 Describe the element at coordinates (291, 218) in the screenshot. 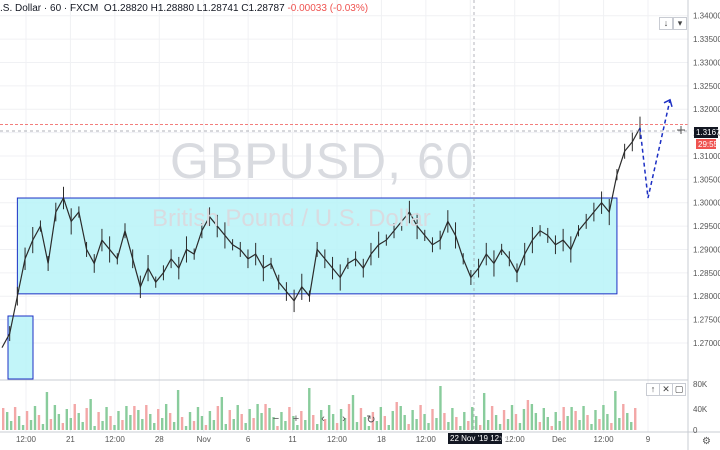

I see `watermark-name: British Pound / U.S. Dollar` at that location.